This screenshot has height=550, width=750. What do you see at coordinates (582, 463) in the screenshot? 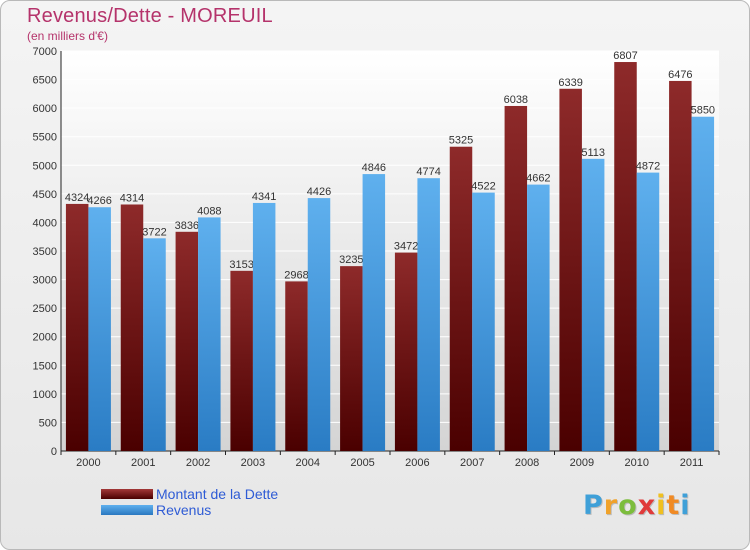
I see `x-tick-label: 2009` at bounding box center [582, 463].